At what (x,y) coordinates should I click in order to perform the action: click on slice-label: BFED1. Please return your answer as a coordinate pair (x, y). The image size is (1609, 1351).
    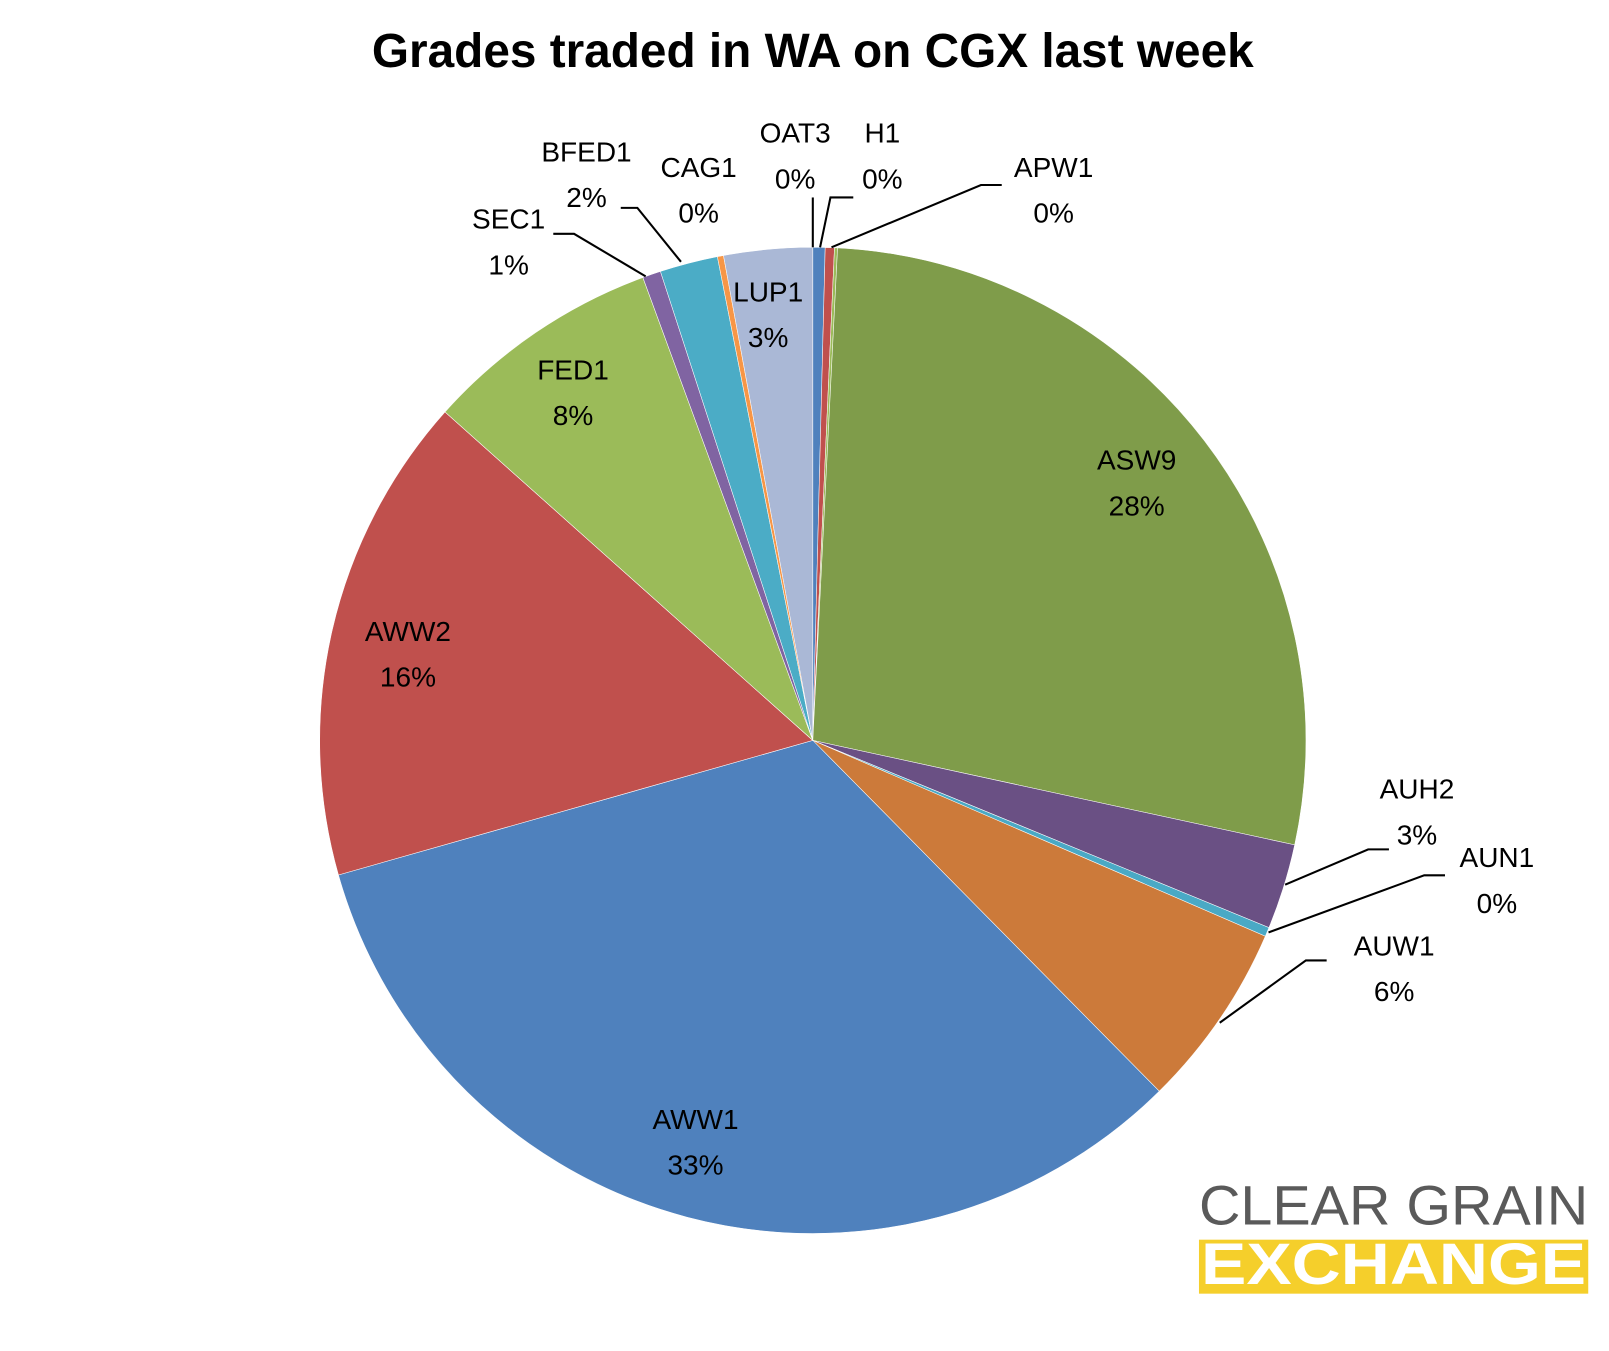
    Looking at the image, I should click on (586, 151).